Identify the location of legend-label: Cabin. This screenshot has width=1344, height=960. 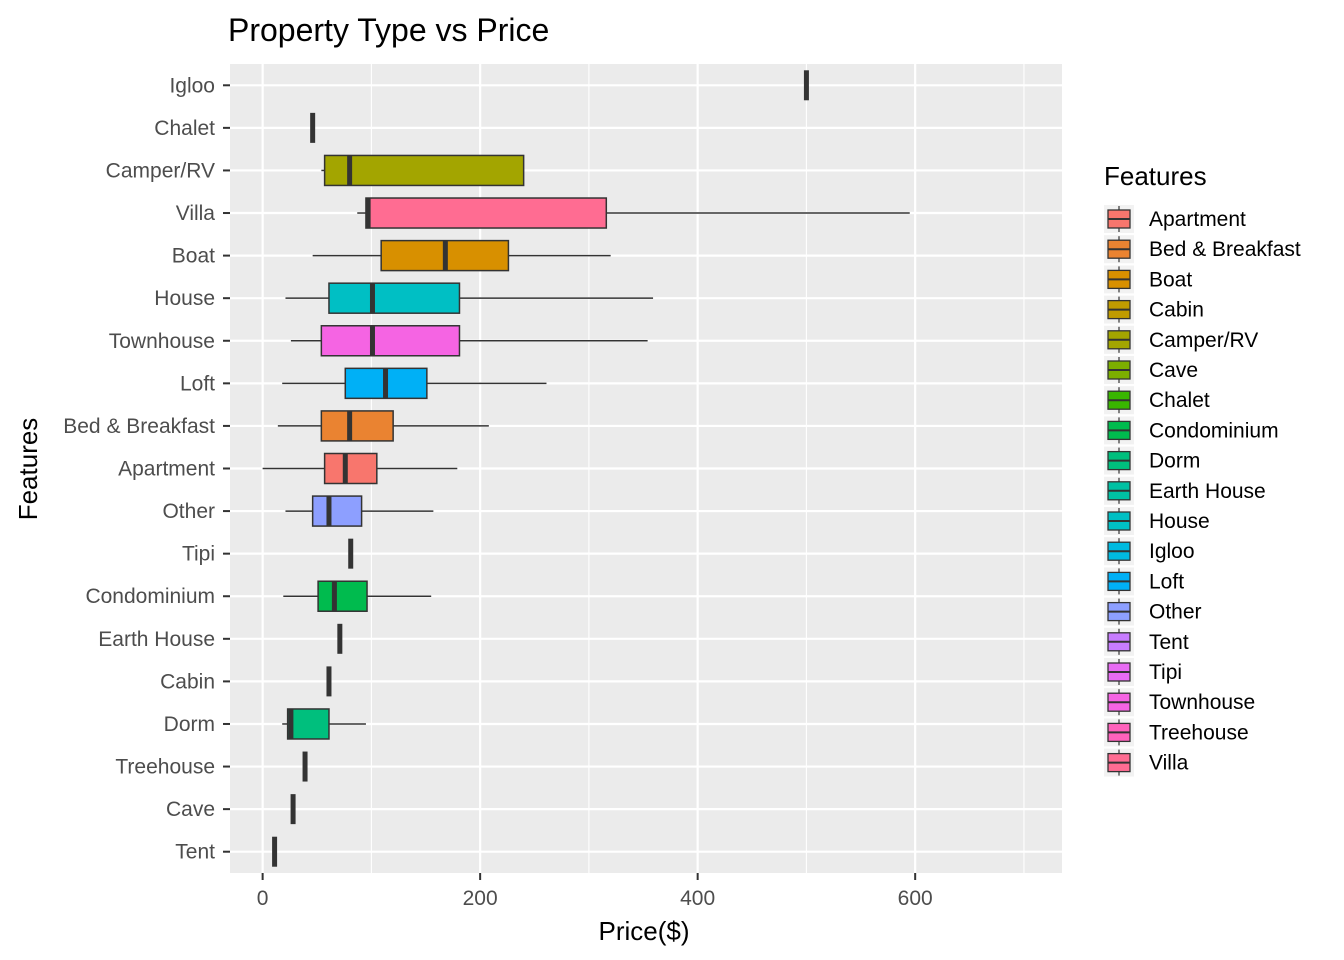
(1176, 310).